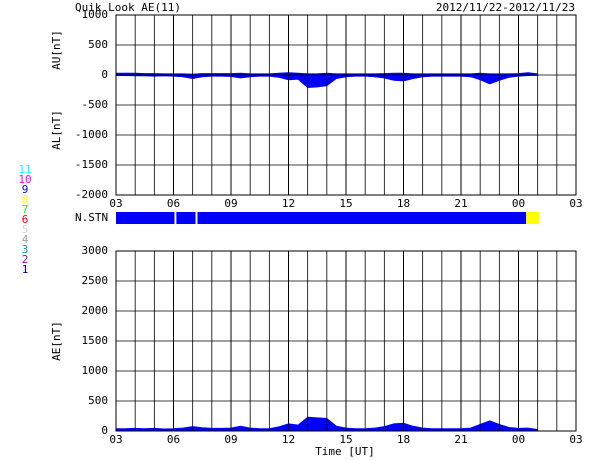 This screenshot has width=590, height=460. What do you see at coordinates (25, 219) in the screenshot?
I see `station-legend: 6` at bounding box center [25, 219].